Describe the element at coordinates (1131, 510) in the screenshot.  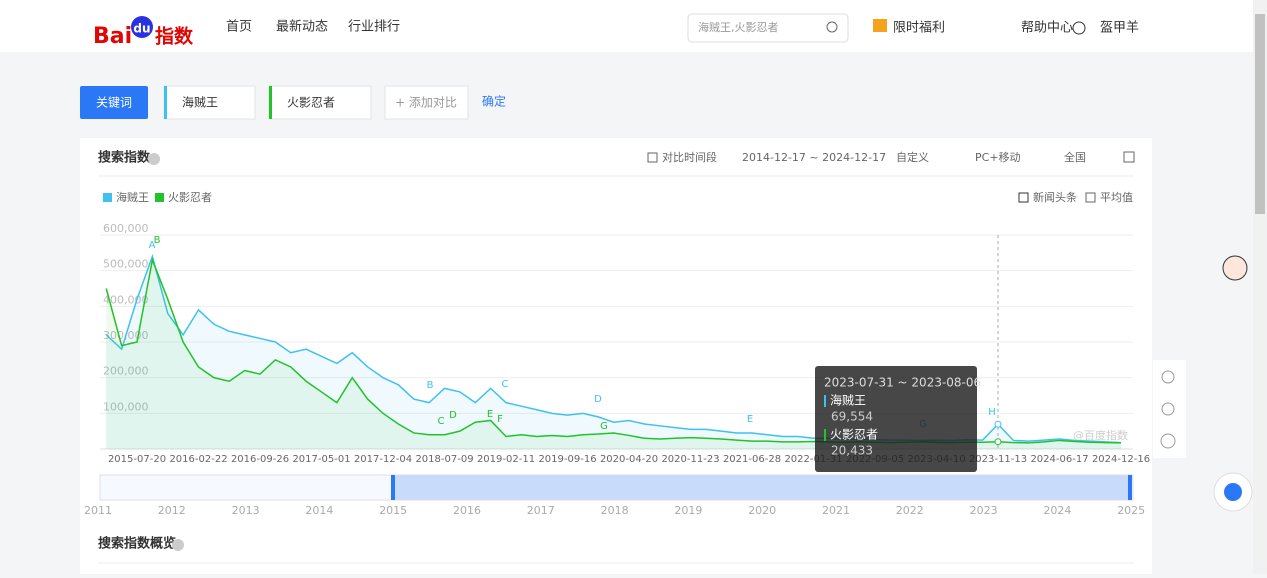
I see `navigator-year: 2025` at that location.